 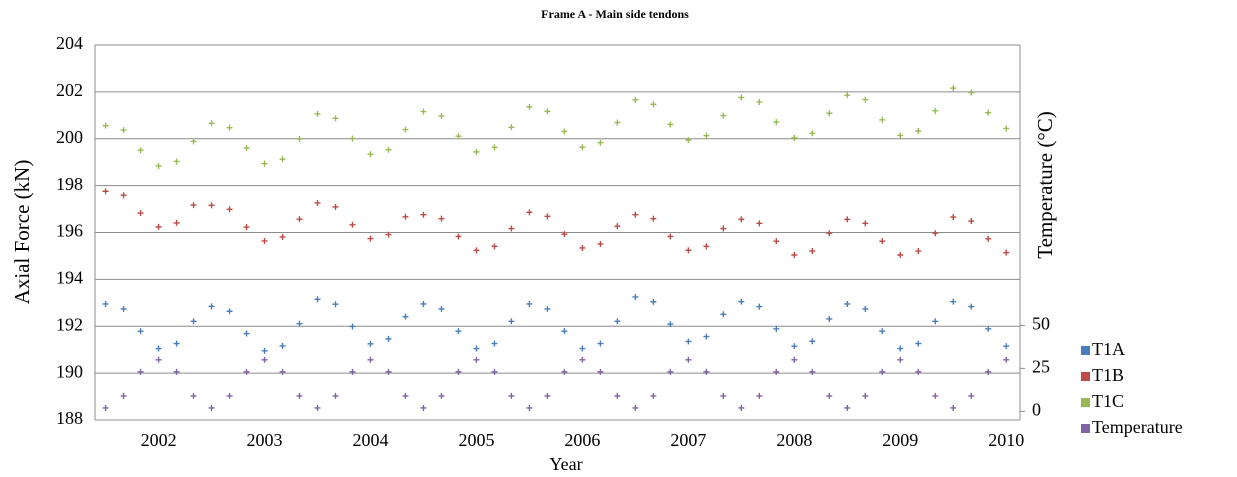 What do you see at coordinates (69, 324) in the screenshot?
I see `y-tick-label: 192` at bounding box center [69, 324].